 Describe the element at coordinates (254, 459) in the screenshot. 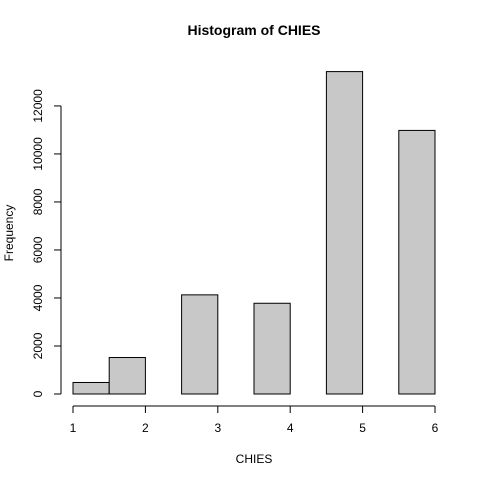

I see `x-axis-label: CHIES` at that location.